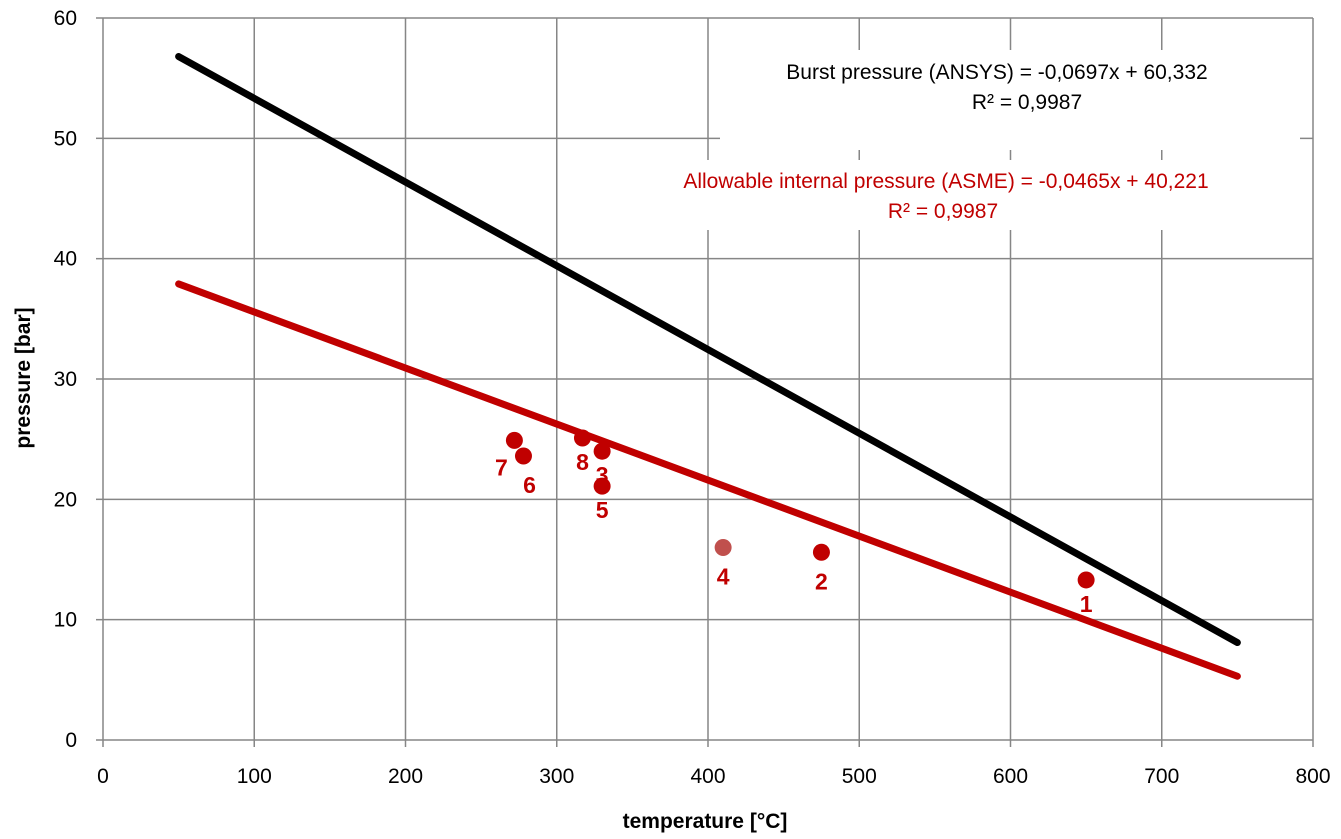 The height and width of the screenshot is (839, 1341). I want to click on y-tick-label: 0, so click(71, 740).